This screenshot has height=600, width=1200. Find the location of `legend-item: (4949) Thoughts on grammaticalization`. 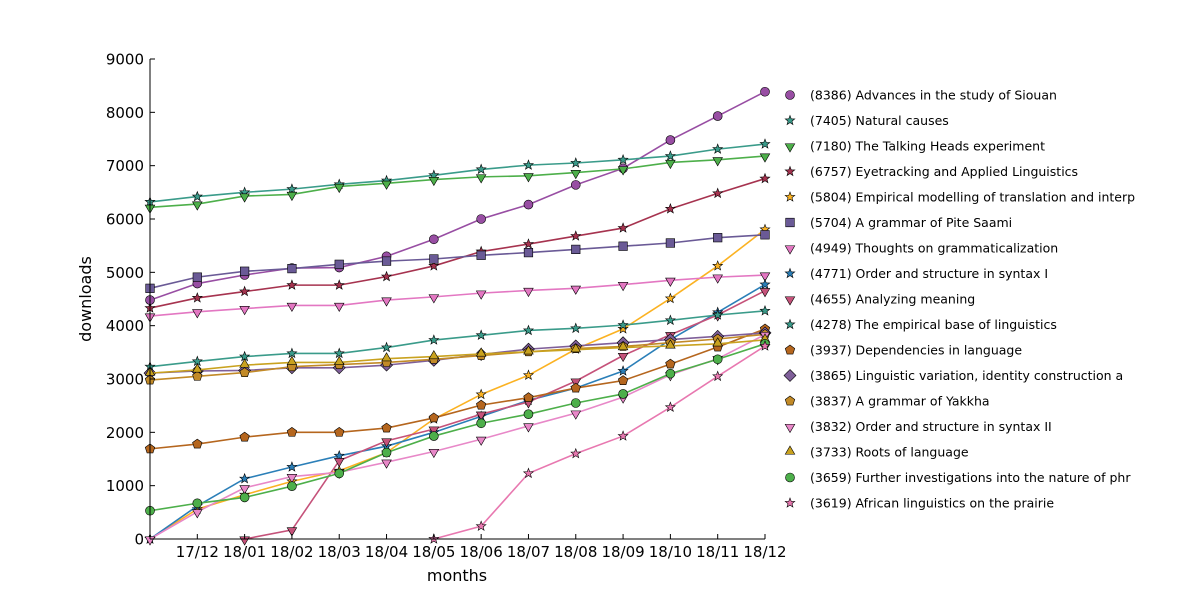

legend-item: (4949) Thoughts on grammaticalization is located at coordinates (921, 248).